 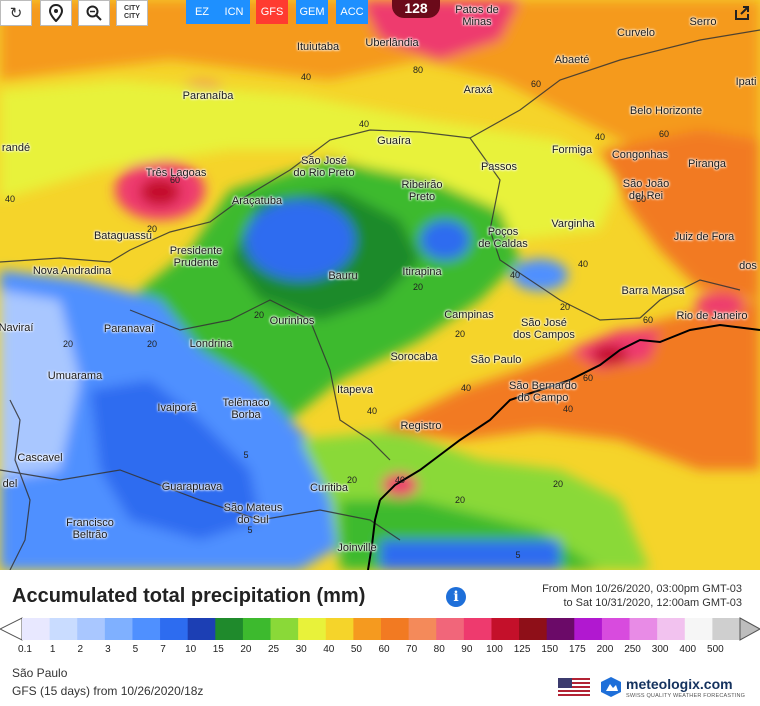 What do you see at coordinates (246, 649) in the screenshot?
I see `legend-tick-label: 20` at bounding box center [246, 649].